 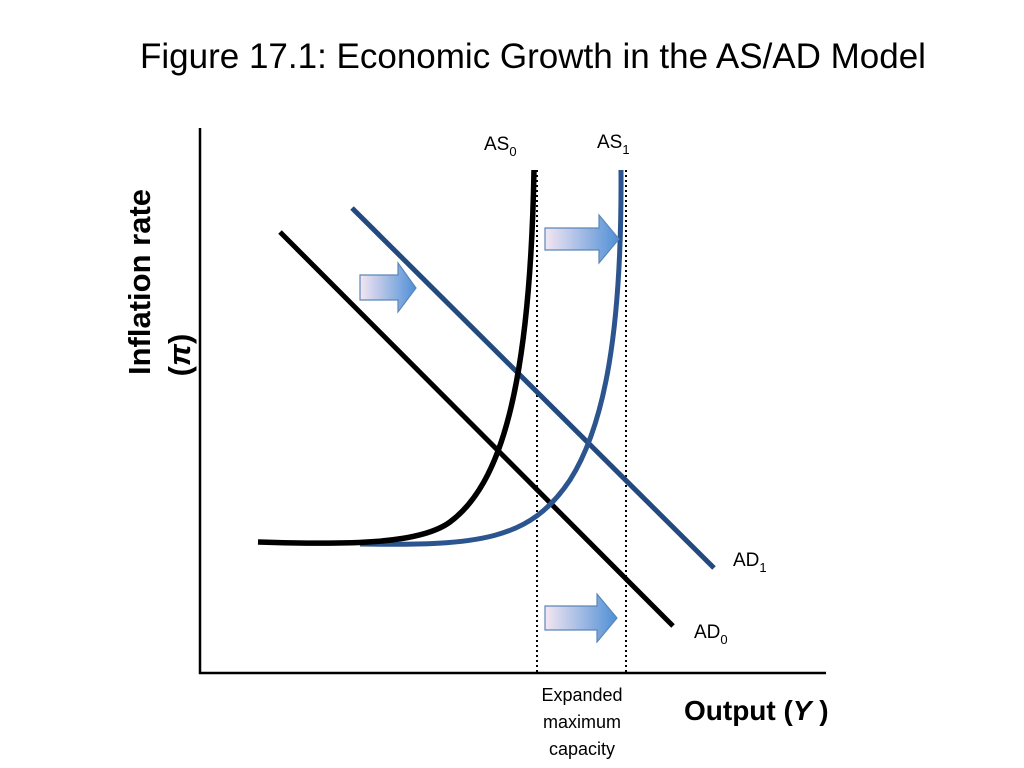 What do you see at coordinates (820, 710) in the screenshot?
I see `x-label-close: )` at bounding box center [820, 710].